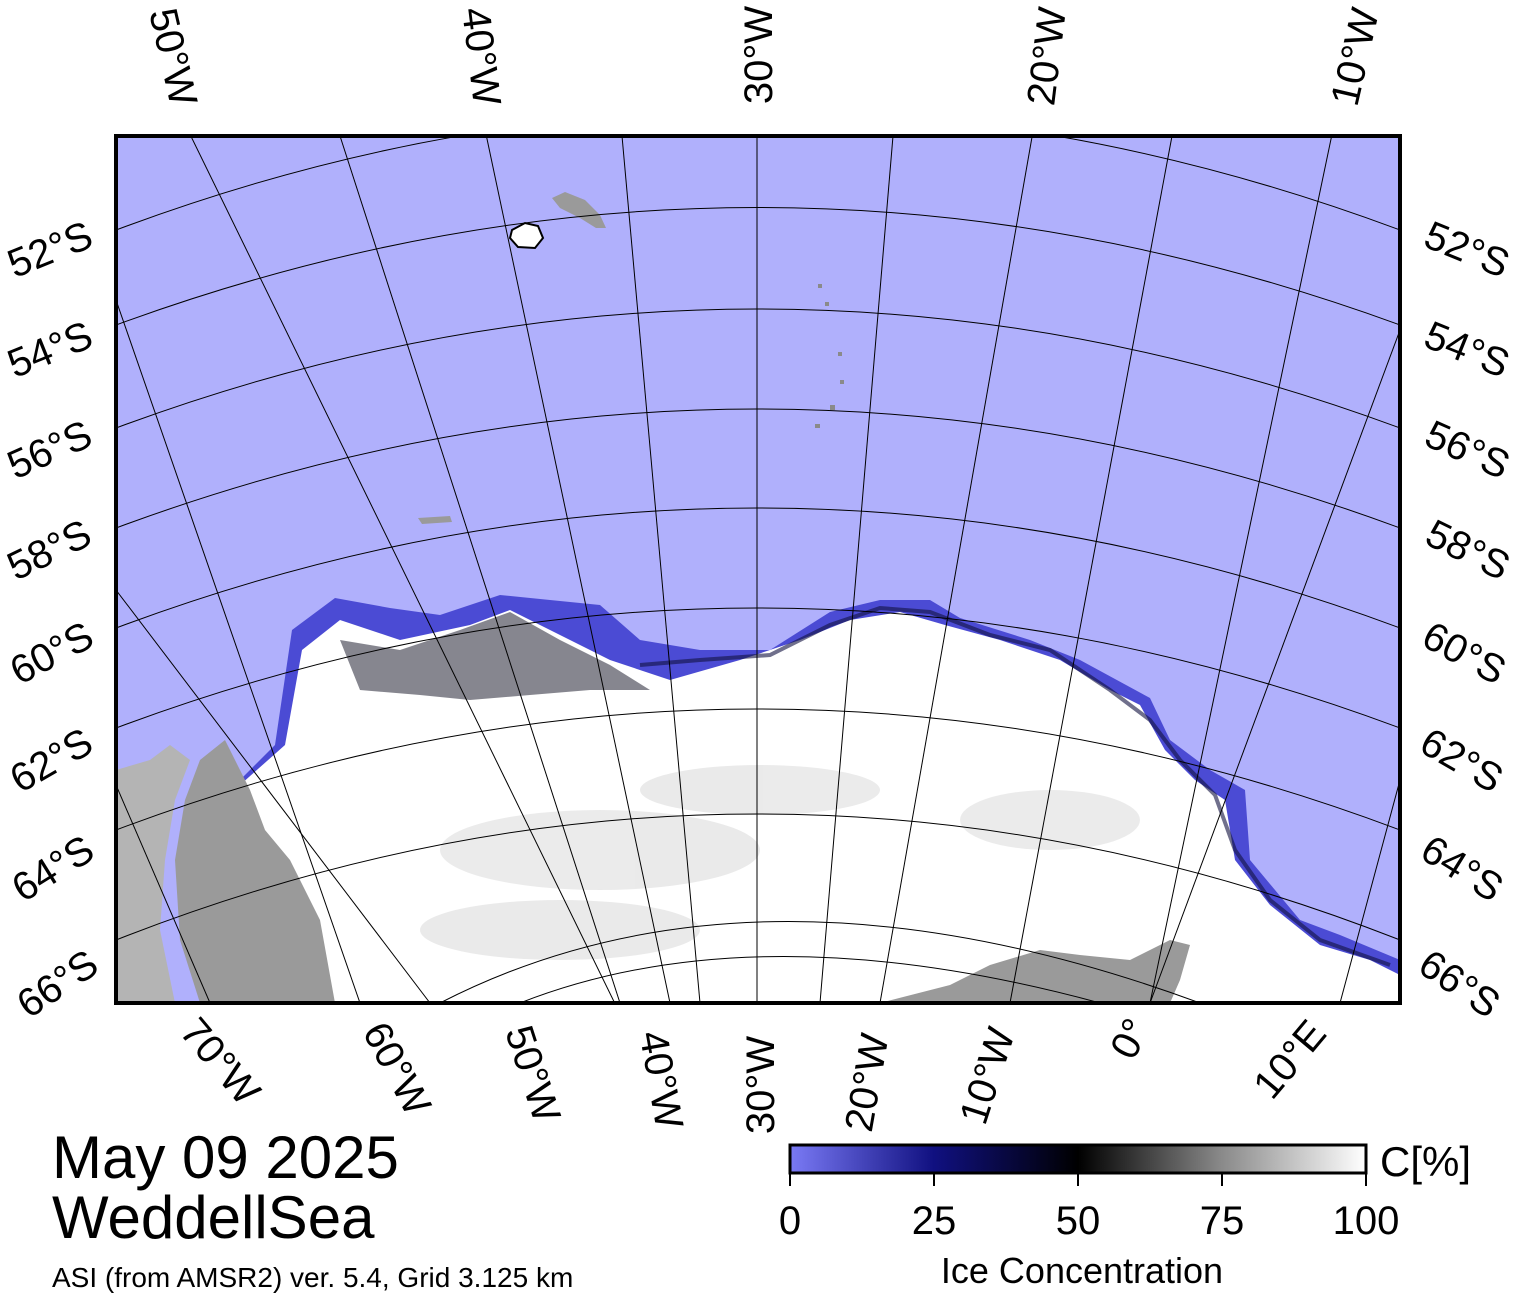 Image resolution: width=1514 pixels, height=1297 pixels. I want to click on left-lat-label: 56°S, so click(50, 450).